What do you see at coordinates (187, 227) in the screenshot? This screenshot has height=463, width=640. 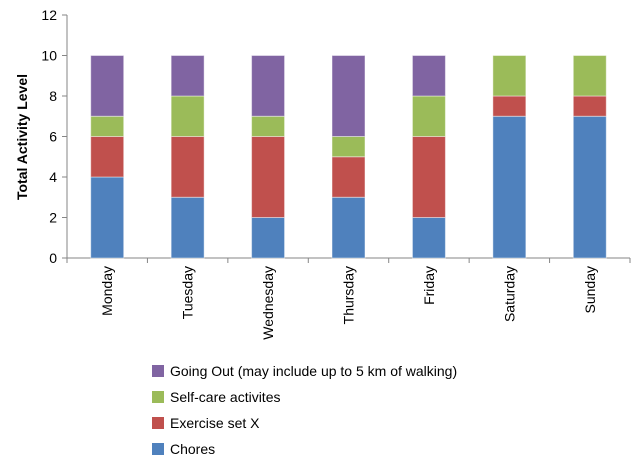 I see `bar-chores-tuesday` at bounding box center [187, 227].